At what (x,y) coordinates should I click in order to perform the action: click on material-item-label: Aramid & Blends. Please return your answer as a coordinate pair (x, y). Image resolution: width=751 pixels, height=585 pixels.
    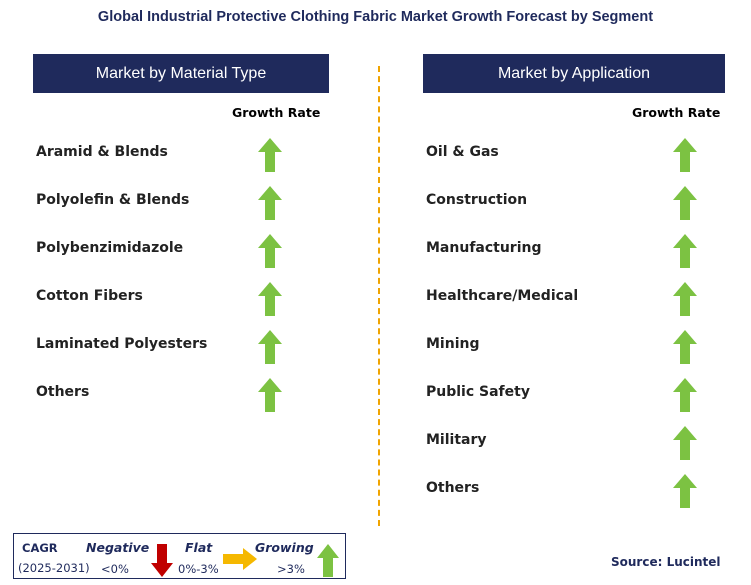
    Looking at the image, I should click on (102, 152).